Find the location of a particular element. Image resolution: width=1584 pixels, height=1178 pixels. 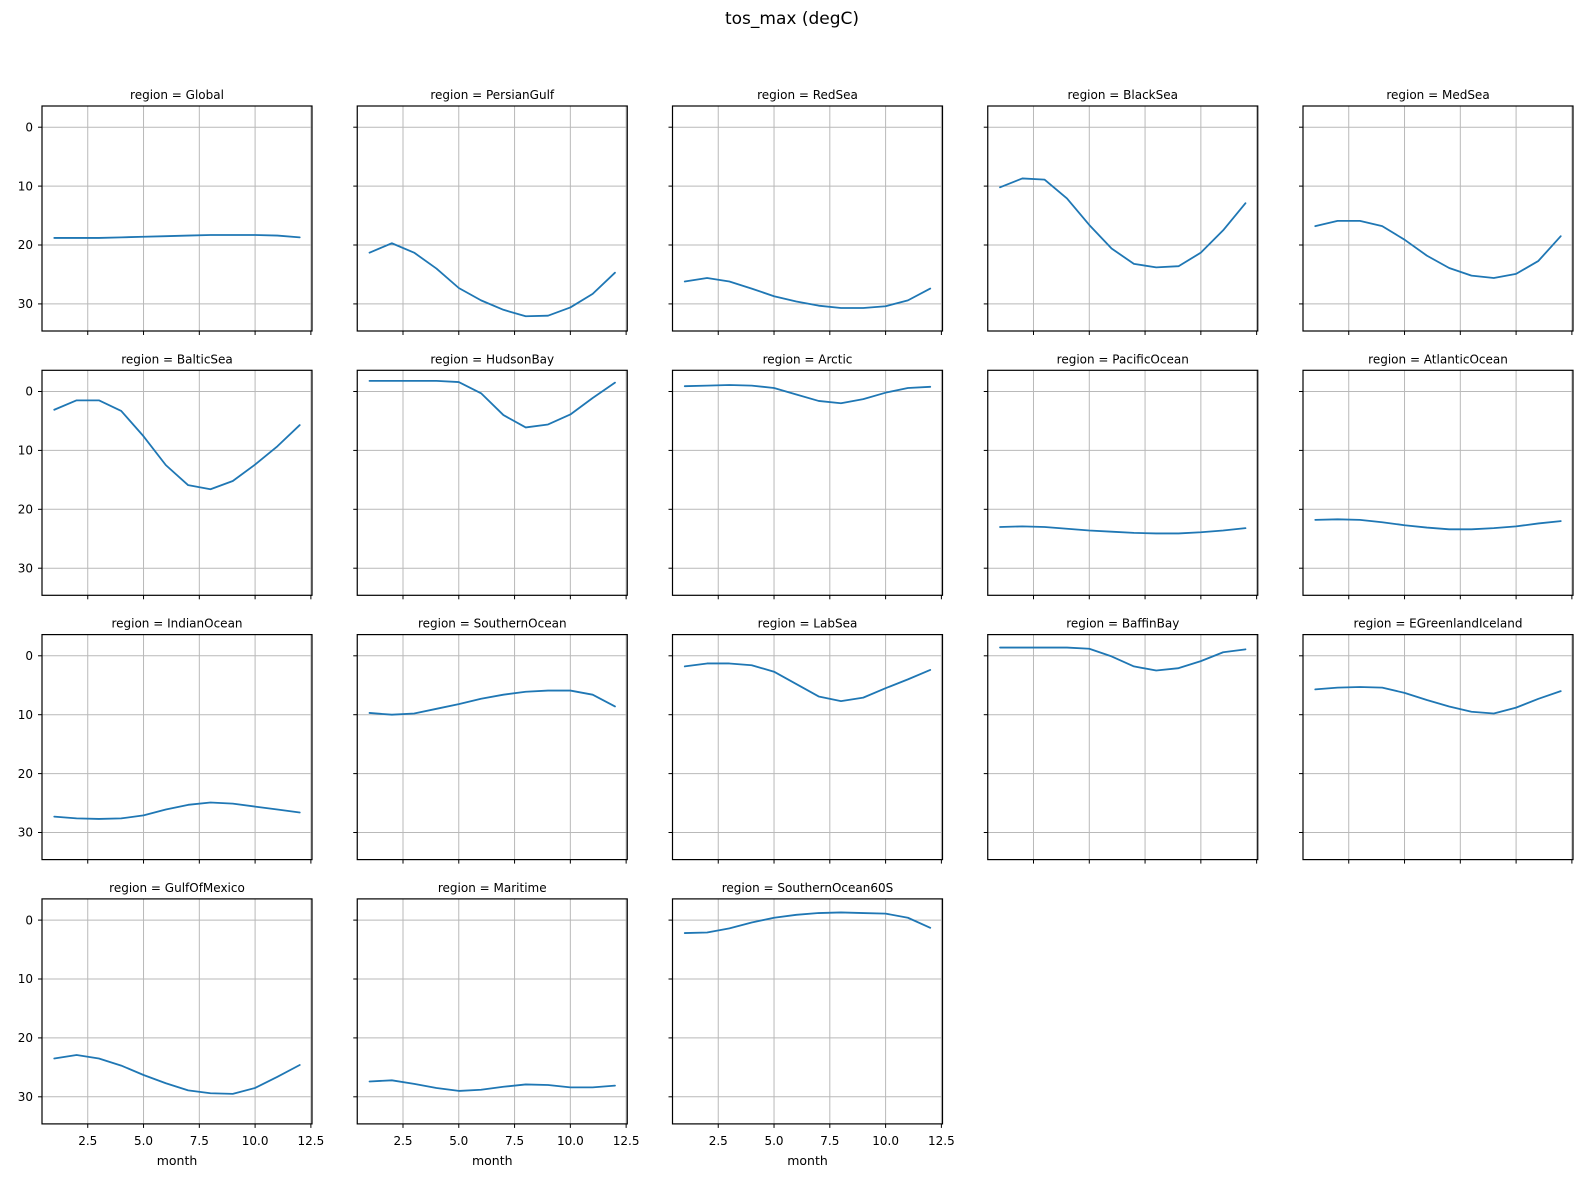

facet-Global: region = Global 0 10 20 30 is located at coordinates (165, 211).